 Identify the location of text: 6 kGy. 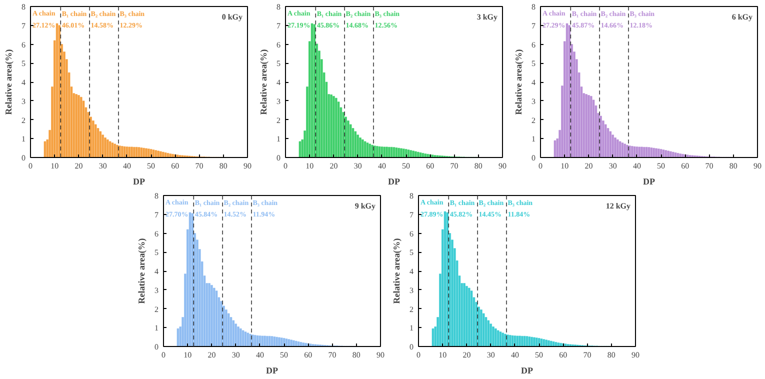
(742, 17).